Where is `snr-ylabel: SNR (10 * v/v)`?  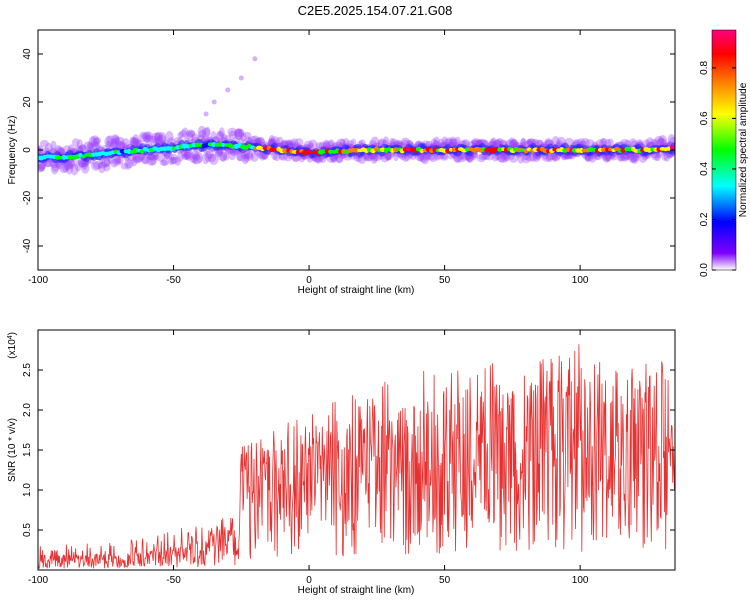
snr-ylabel: SNR (10 * v/v) is located at coordinates (12, 450).